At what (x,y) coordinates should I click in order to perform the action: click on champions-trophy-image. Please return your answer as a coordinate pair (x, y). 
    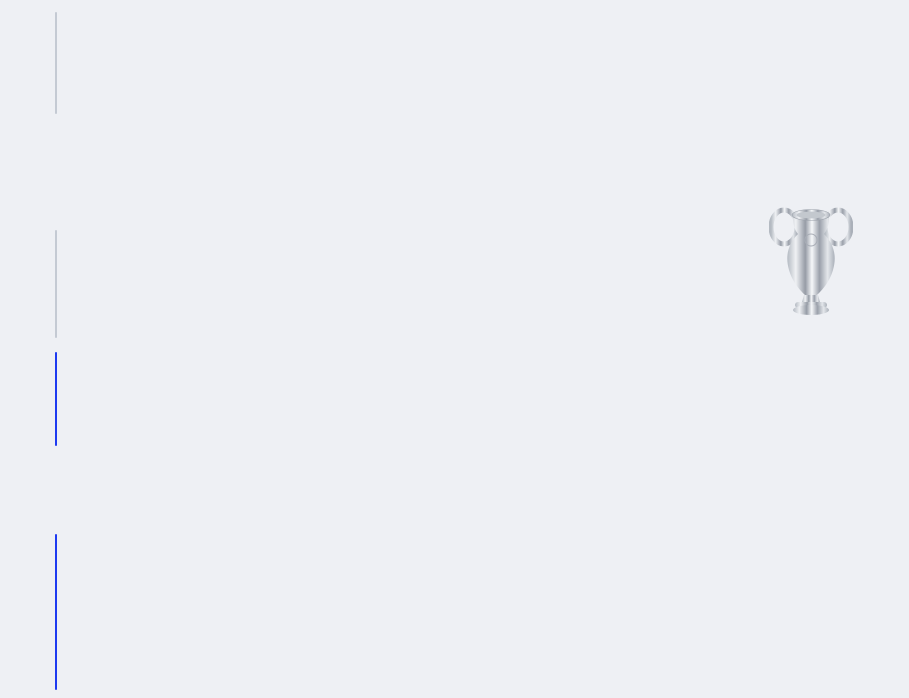
    Looking at the image, I should click on (811, 261).